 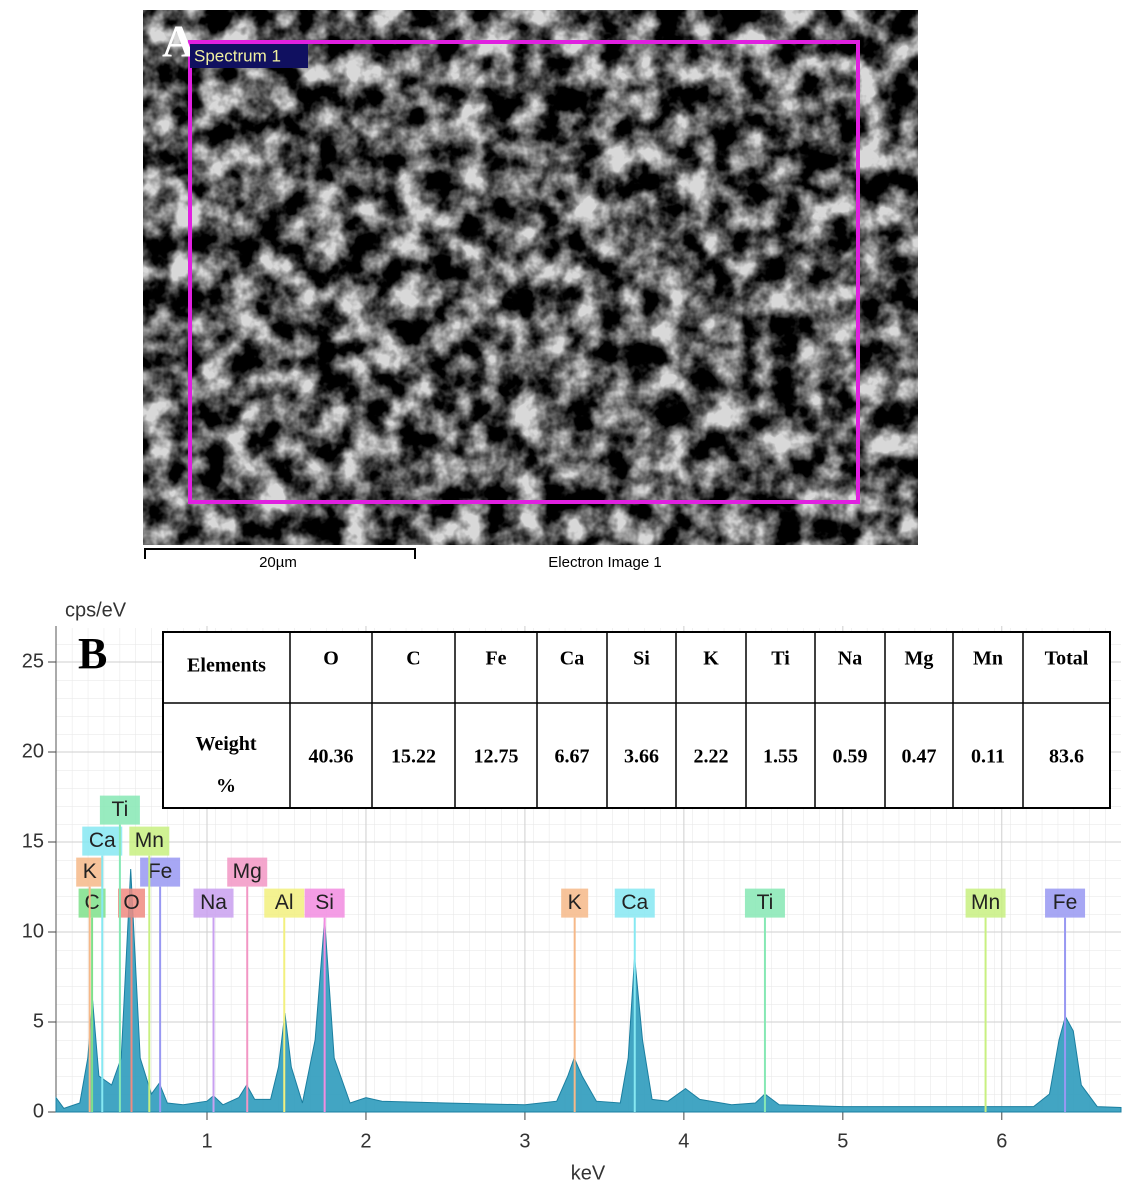 What do you see at coordinates (365, 1141) in the screenshot?
I see `x-tick-label: 2` at bounding box center [365, 1141].